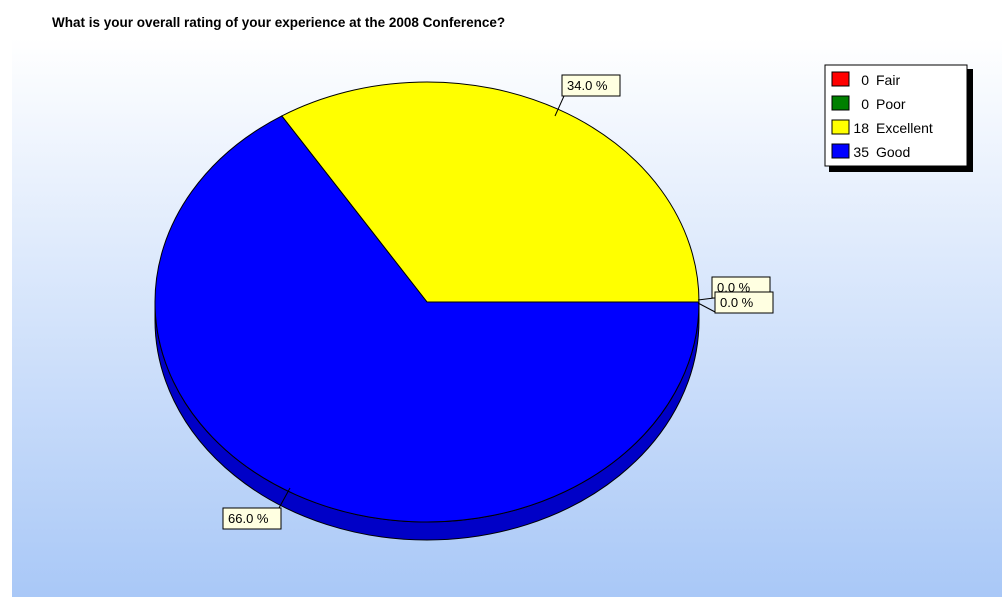  What do you see at coordinates (898, 118) in the screenshot?
I see `legend: 0 Fair 0 Poor 18 Excellent 35 Good` at bounding box center [898, 118].